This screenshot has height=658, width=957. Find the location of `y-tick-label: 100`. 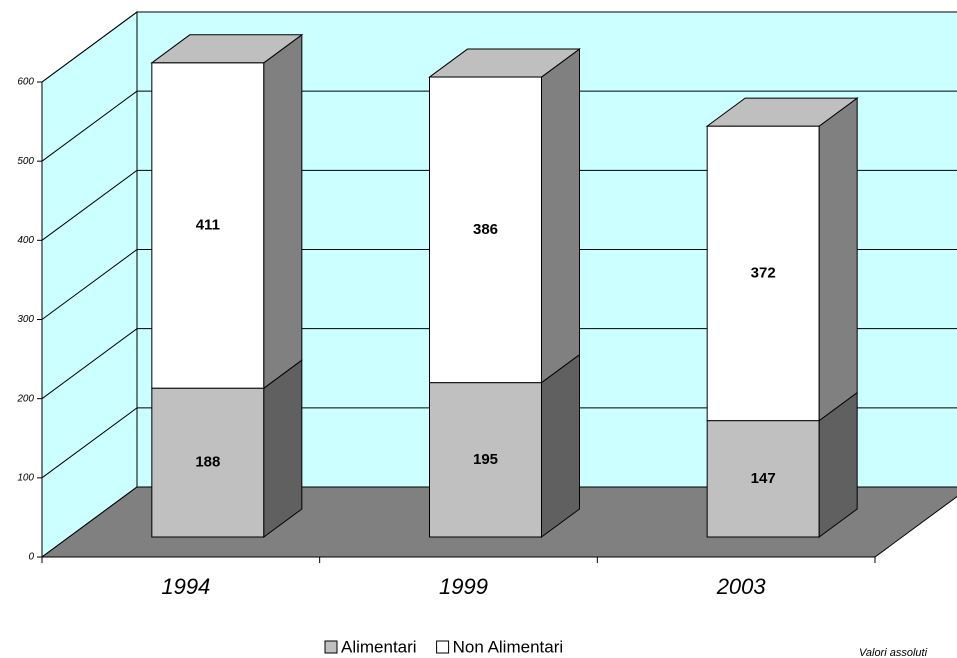

y-tick-label: 100 is located at coordinates (25, 477).